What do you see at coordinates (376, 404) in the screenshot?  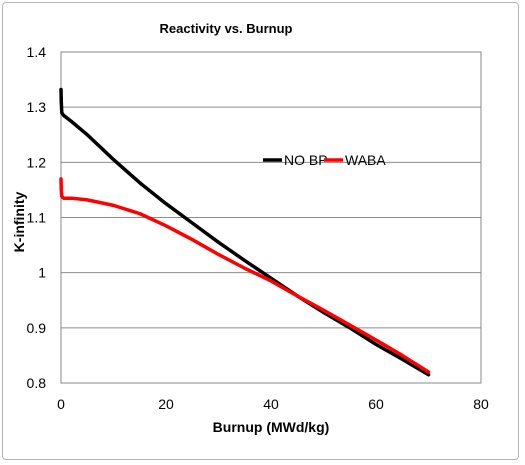 I see `x-tick-label: 60` at bounding box center [376, 404].